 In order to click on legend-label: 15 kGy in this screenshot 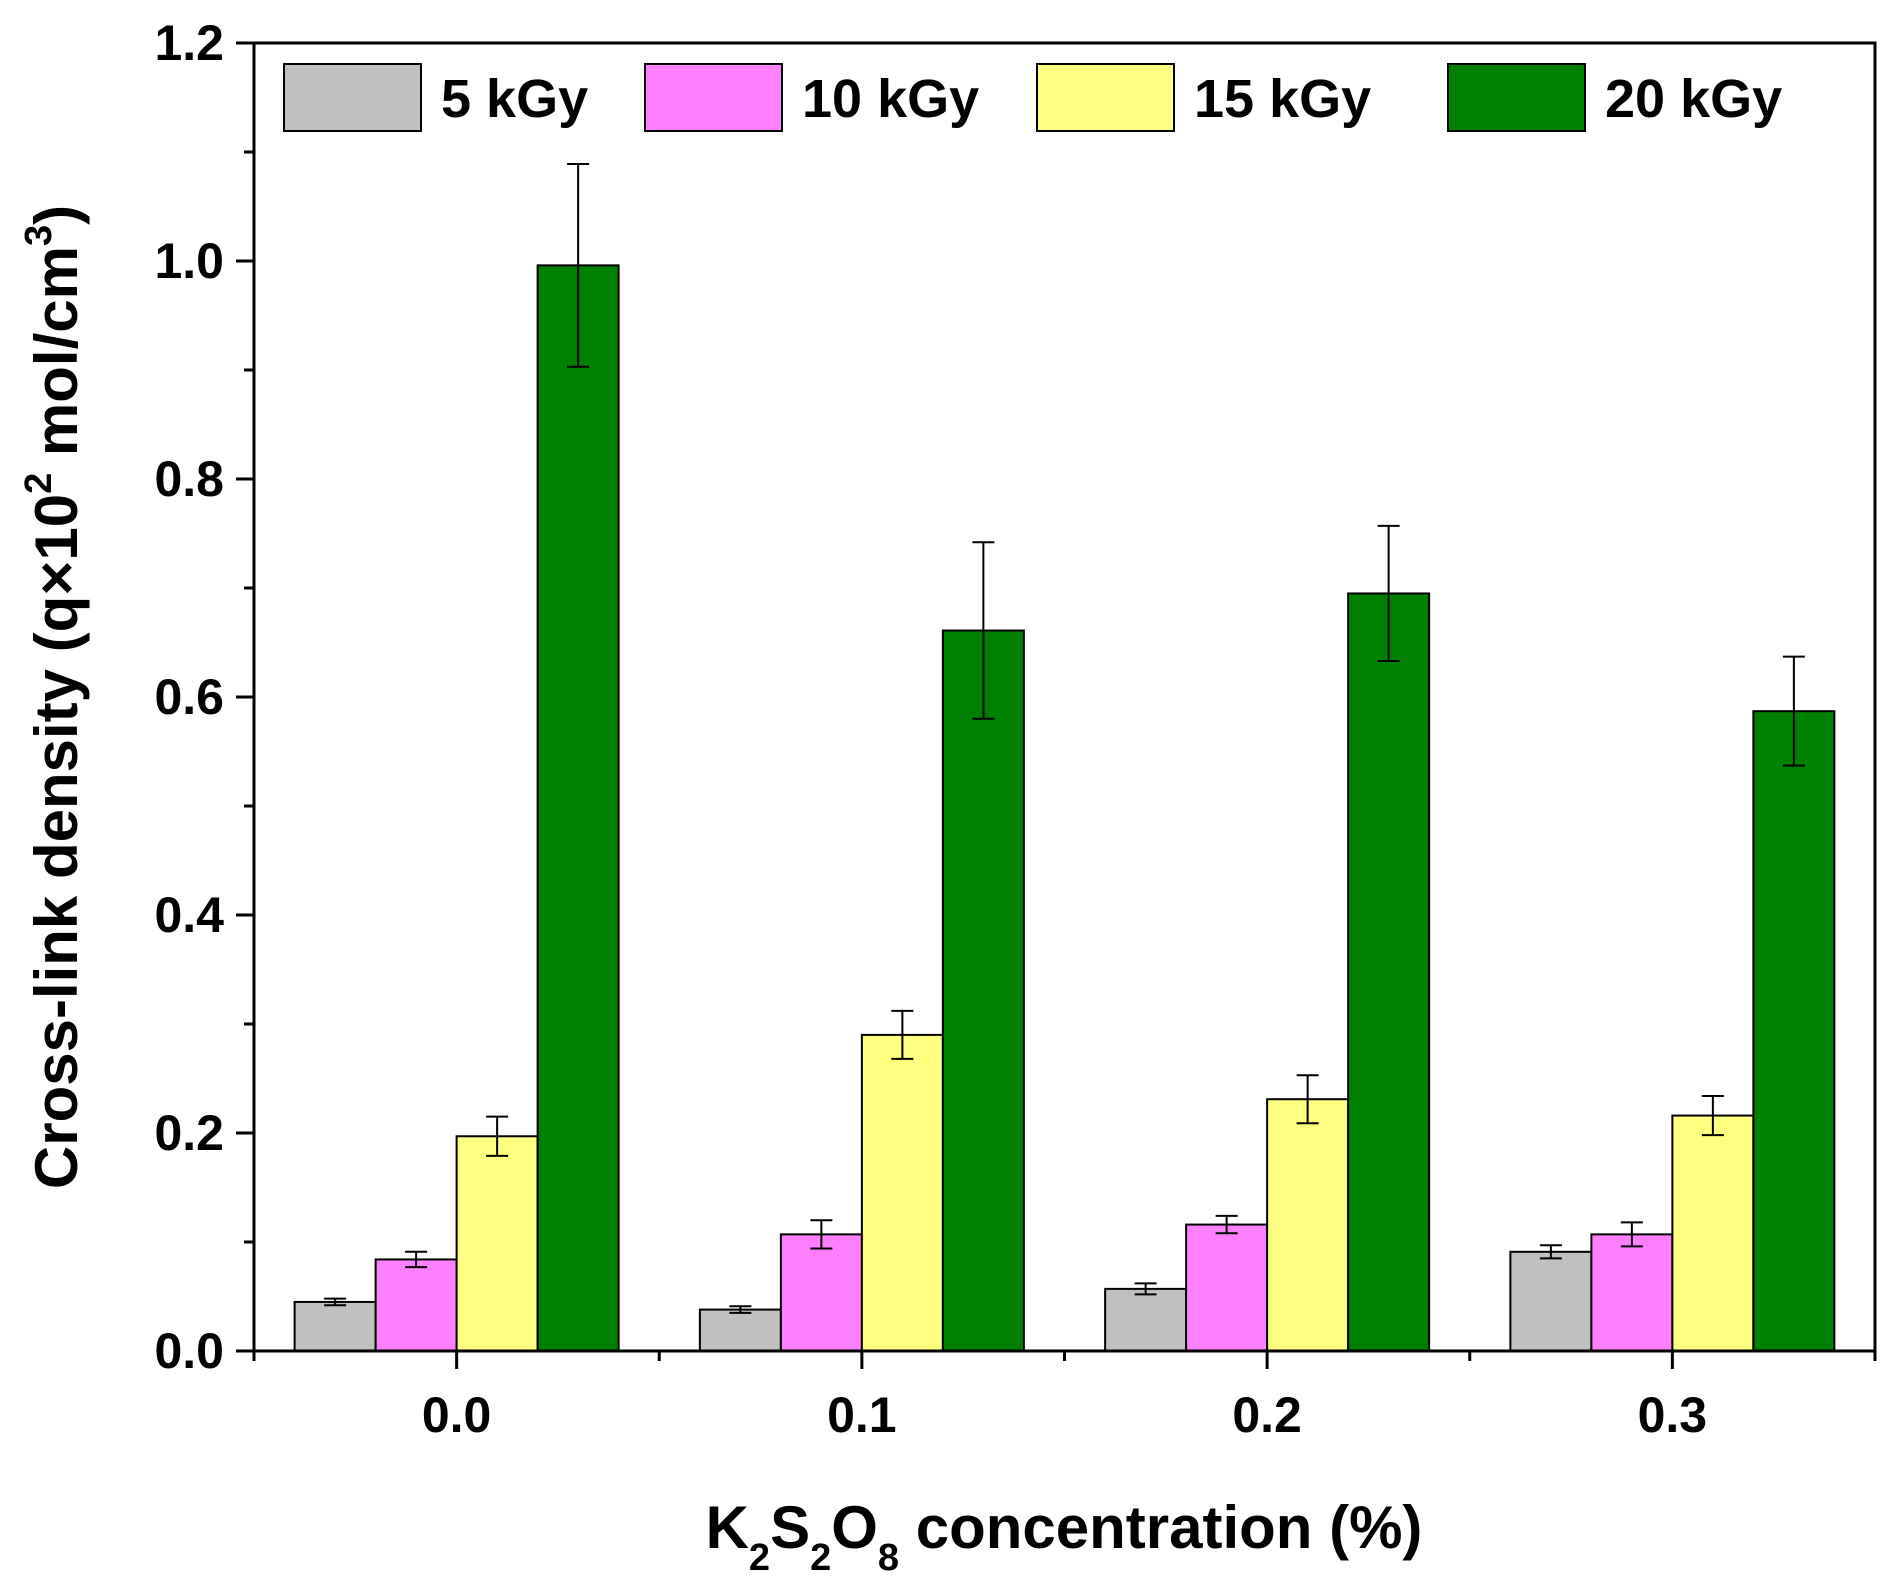, I will do `click(1282, 99)`.